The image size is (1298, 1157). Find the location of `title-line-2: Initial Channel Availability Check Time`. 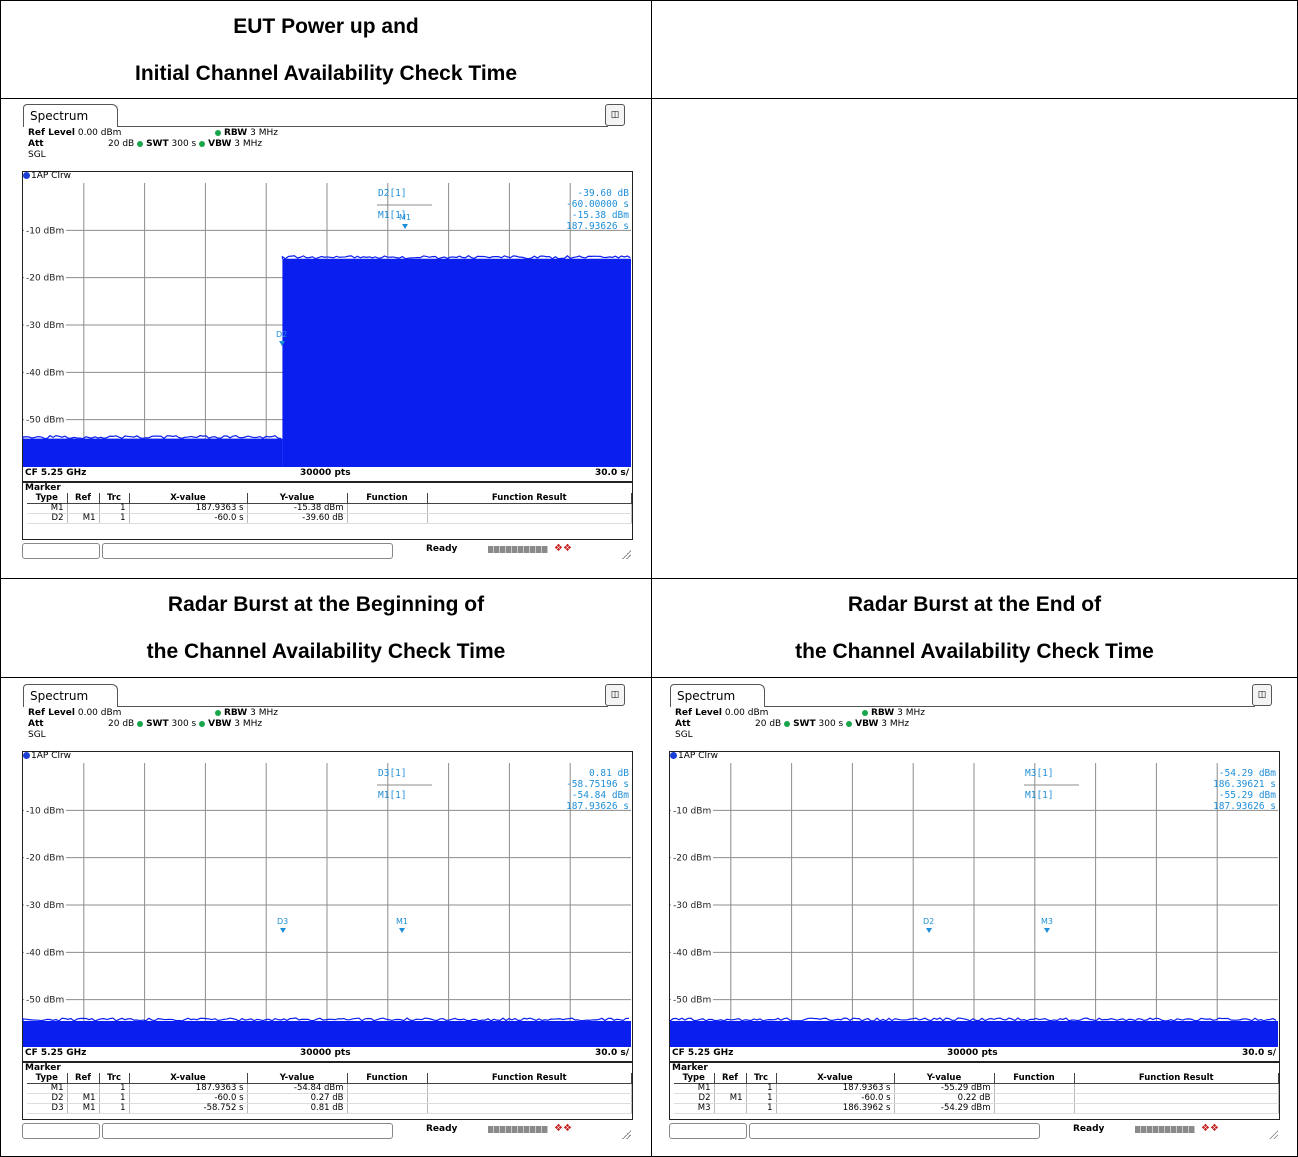

title-line-2: Initial Channel Availability Check Time is located at coordinates (326, 73).